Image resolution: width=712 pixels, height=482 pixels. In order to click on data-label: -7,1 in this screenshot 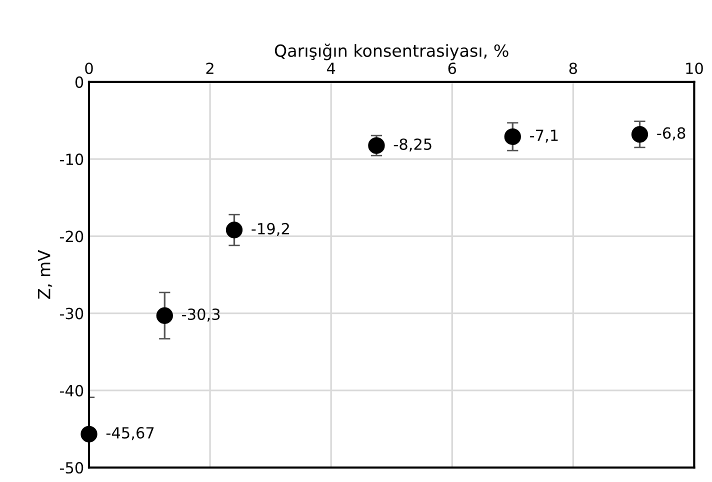, I will do `click(544, 136)`.